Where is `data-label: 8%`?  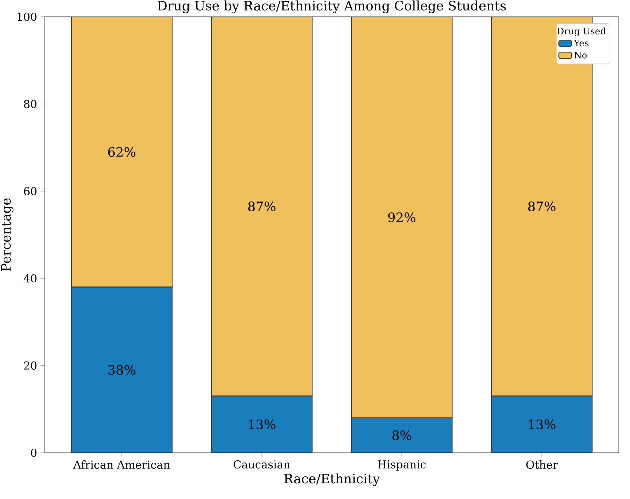 data-label: 8% is located at coordinates (402, 435).